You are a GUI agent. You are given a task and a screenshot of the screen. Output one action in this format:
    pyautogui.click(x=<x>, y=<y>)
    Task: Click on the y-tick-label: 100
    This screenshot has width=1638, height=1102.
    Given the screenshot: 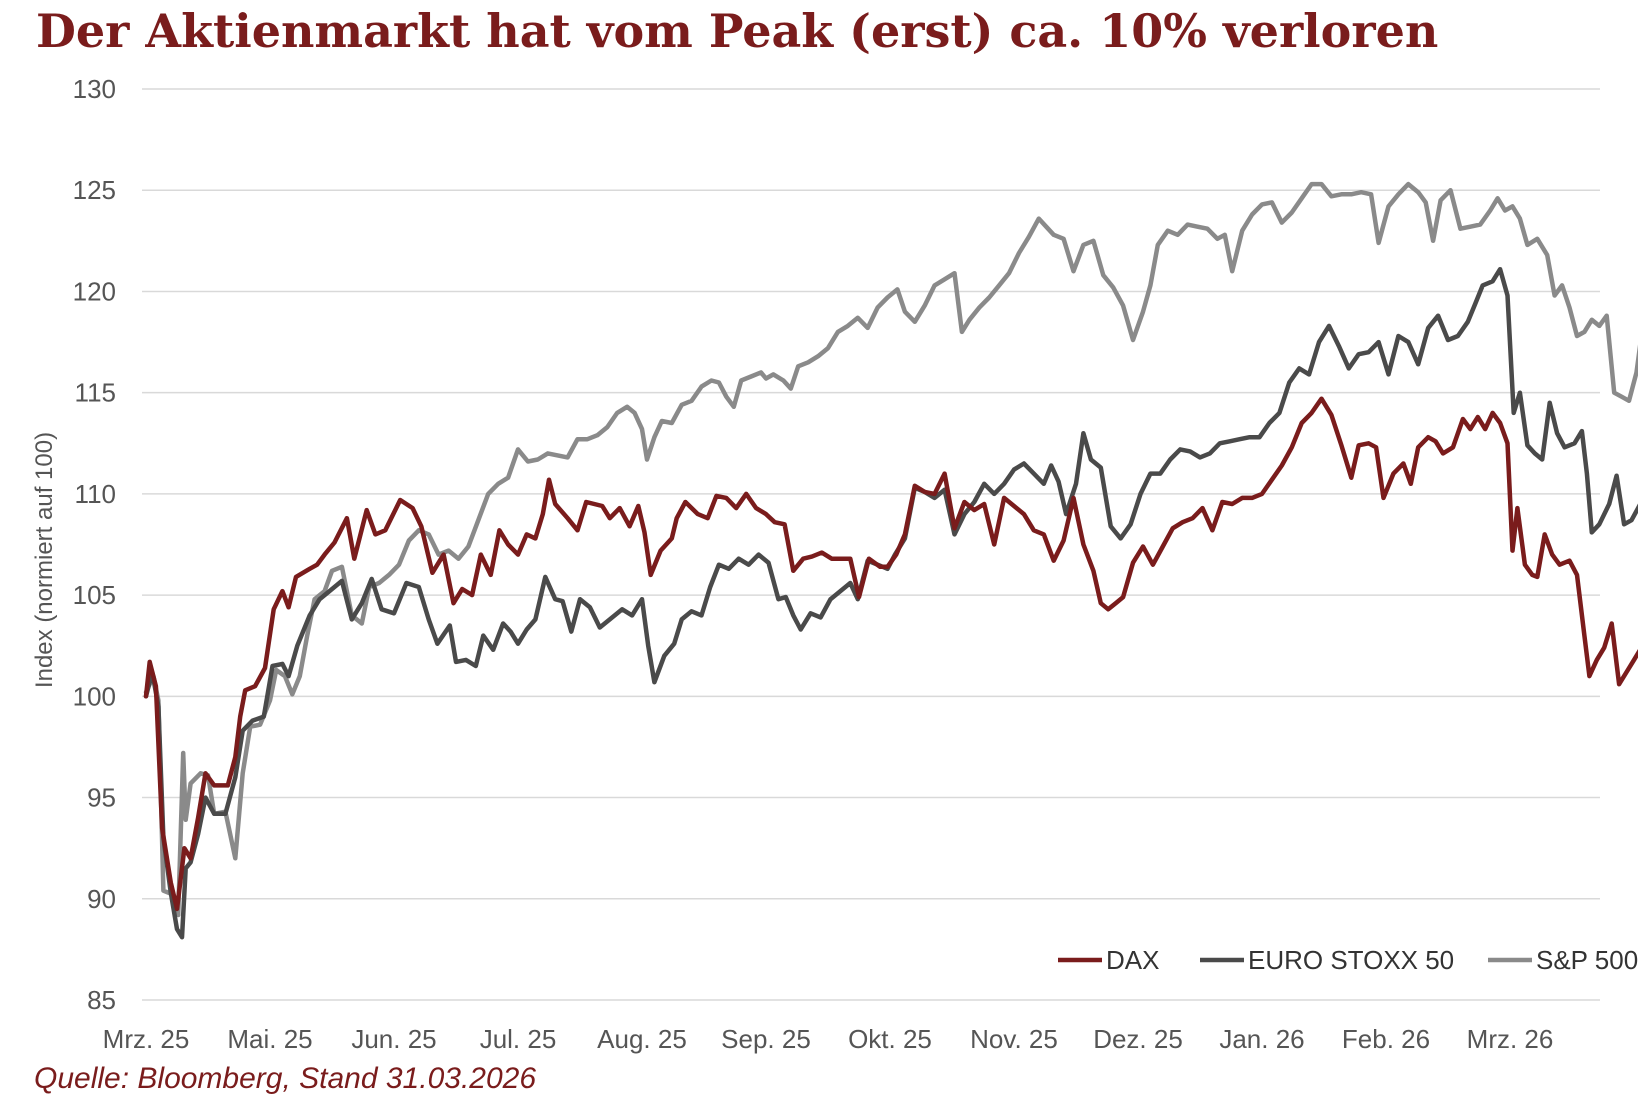 What is the action you would take?
    pyautogui.click(x=94, y=696)
    